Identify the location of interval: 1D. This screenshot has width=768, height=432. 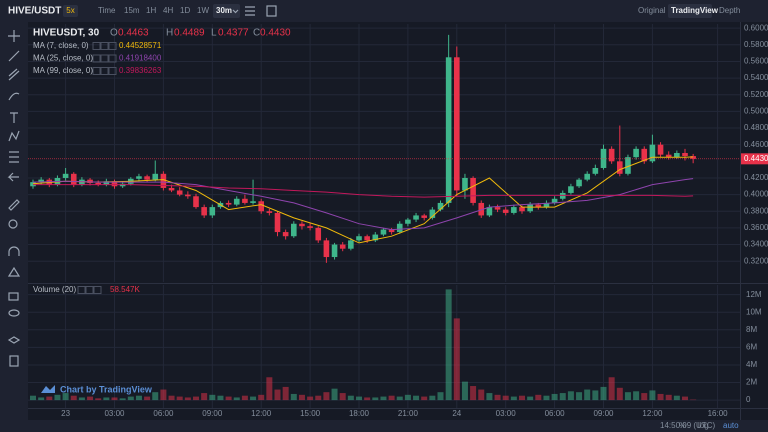
(185, 10).